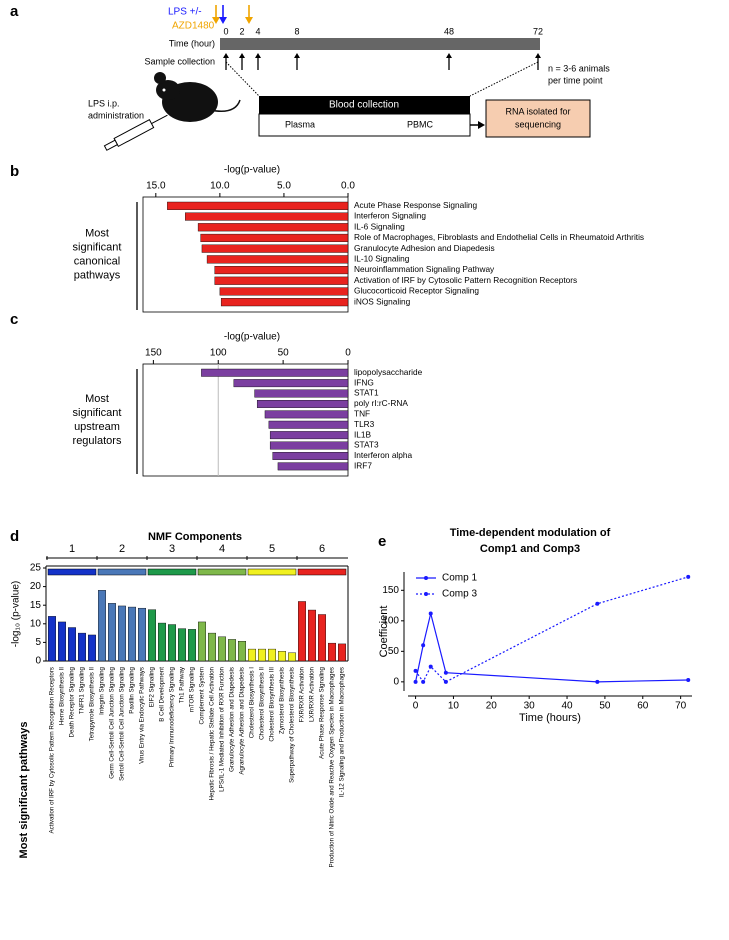 The width and height of the screenshot is (729, 940). I want to click on mouse-head, so click(168, 90).